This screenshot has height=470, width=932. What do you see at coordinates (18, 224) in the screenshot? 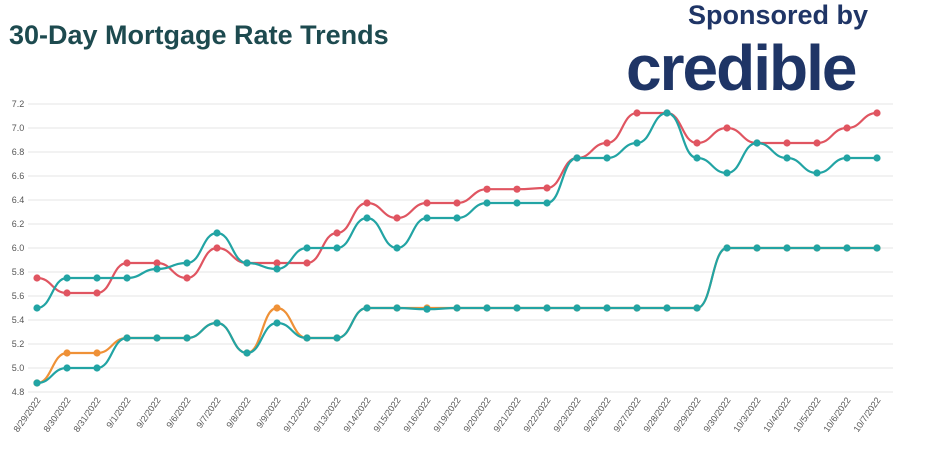
I see `y-tick-label: 6.2` at bounding box center [18, 224].